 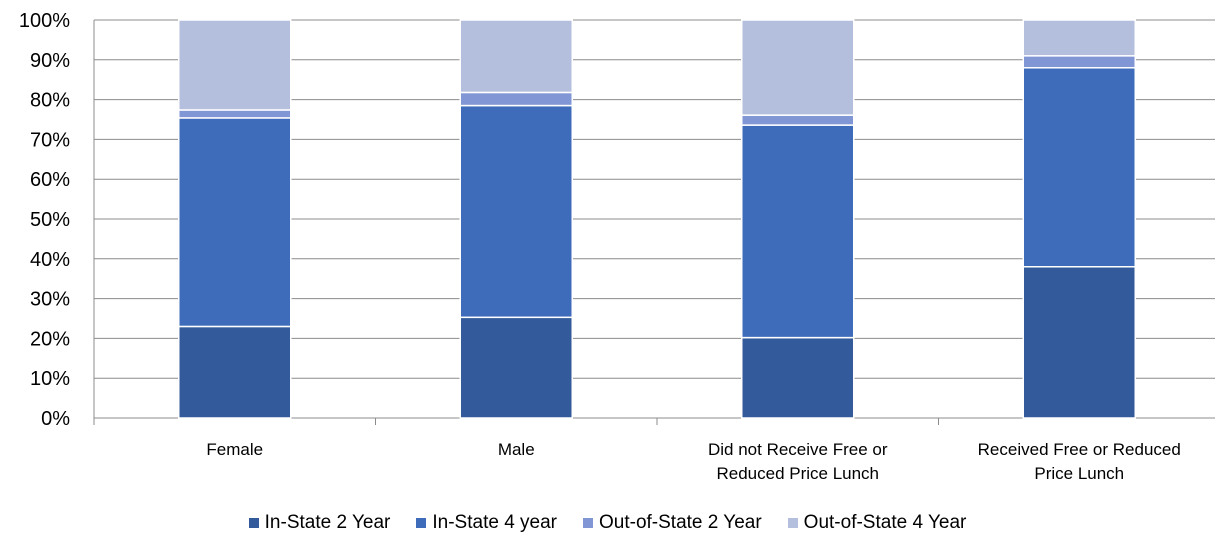 I want to click on x-category-label: Female, so click(x=234, y=449).